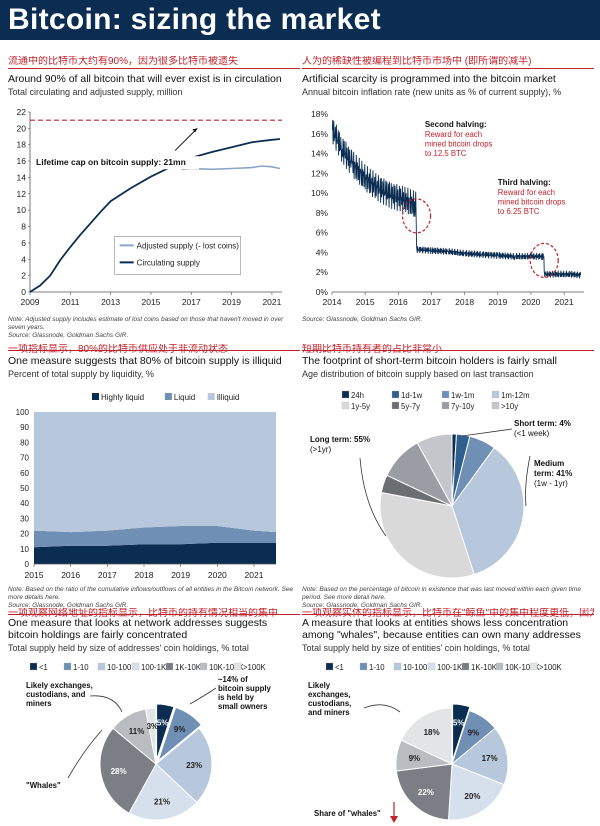  What do you see at coordinates (426, 792) in the screenshot?
I see `pie-data-label: 22%` at bounding box center [426, 792].